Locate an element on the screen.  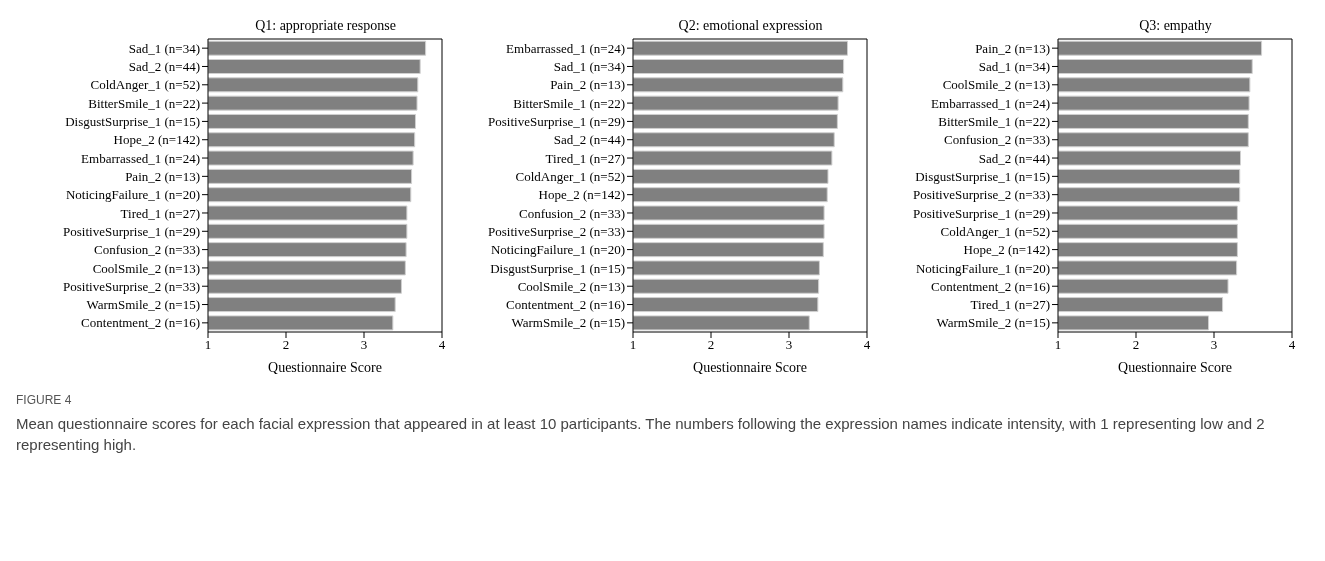
chart-title: Q1: appropriate response is located at coordinates (325, 26).